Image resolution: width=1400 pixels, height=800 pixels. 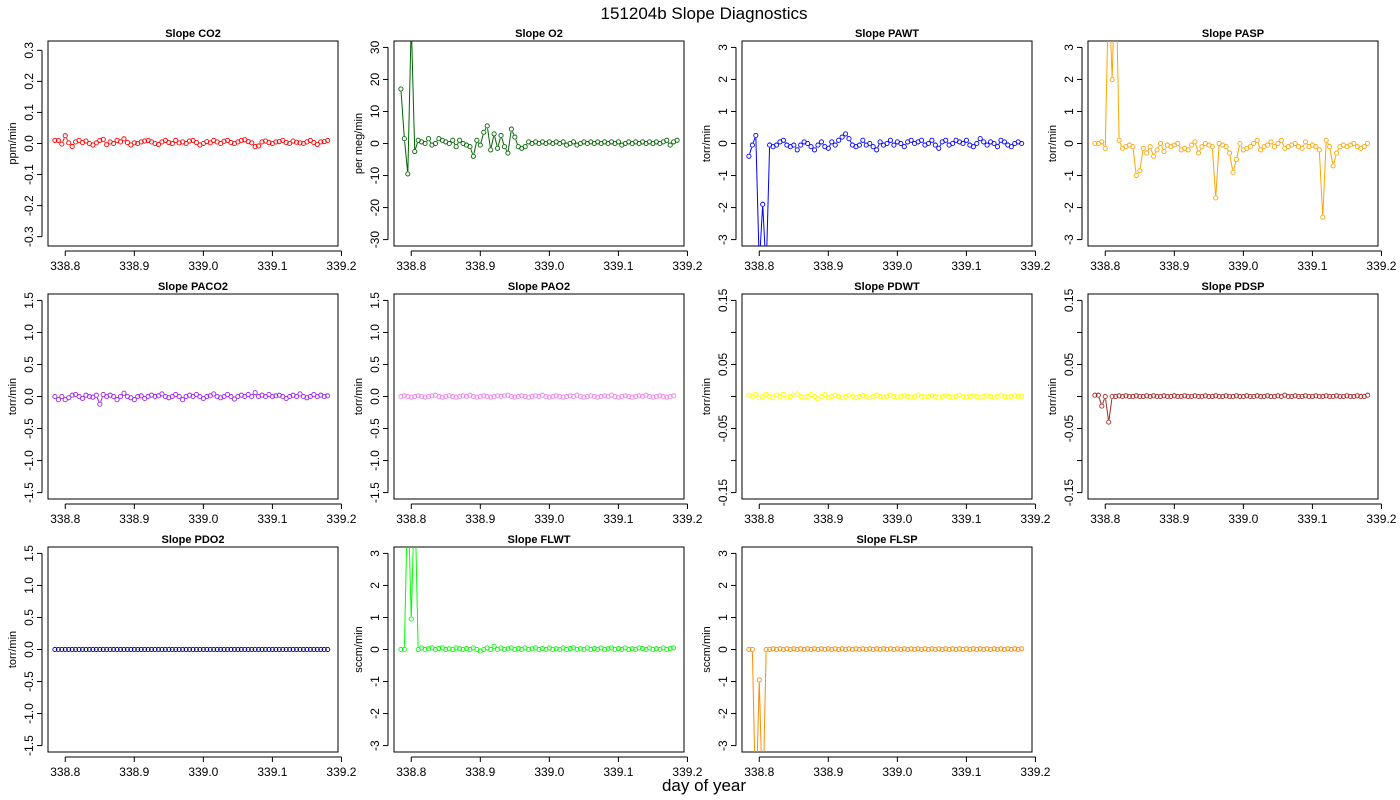 I want to click on y-tick-label: 0.2, so click(x=29, y=81).